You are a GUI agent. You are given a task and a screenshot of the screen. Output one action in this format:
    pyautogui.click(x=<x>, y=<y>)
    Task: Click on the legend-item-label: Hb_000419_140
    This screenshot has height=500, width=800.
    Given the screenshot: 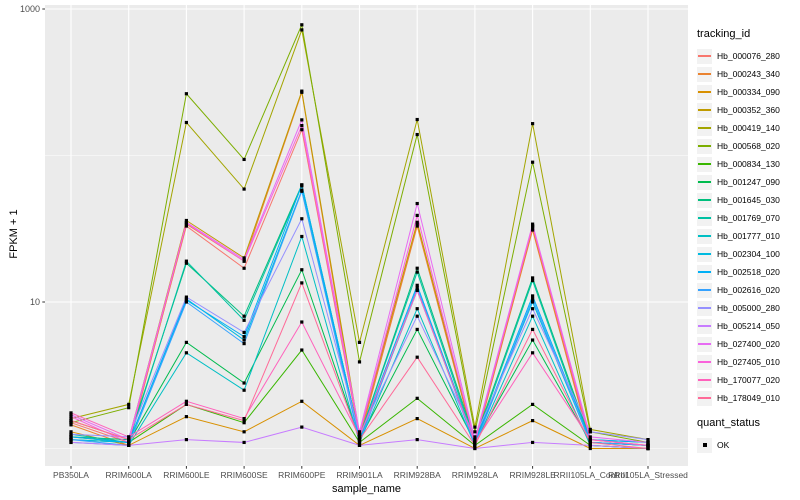 What is the action you would take?
    pyautogui.click(x=748, y=128)
    